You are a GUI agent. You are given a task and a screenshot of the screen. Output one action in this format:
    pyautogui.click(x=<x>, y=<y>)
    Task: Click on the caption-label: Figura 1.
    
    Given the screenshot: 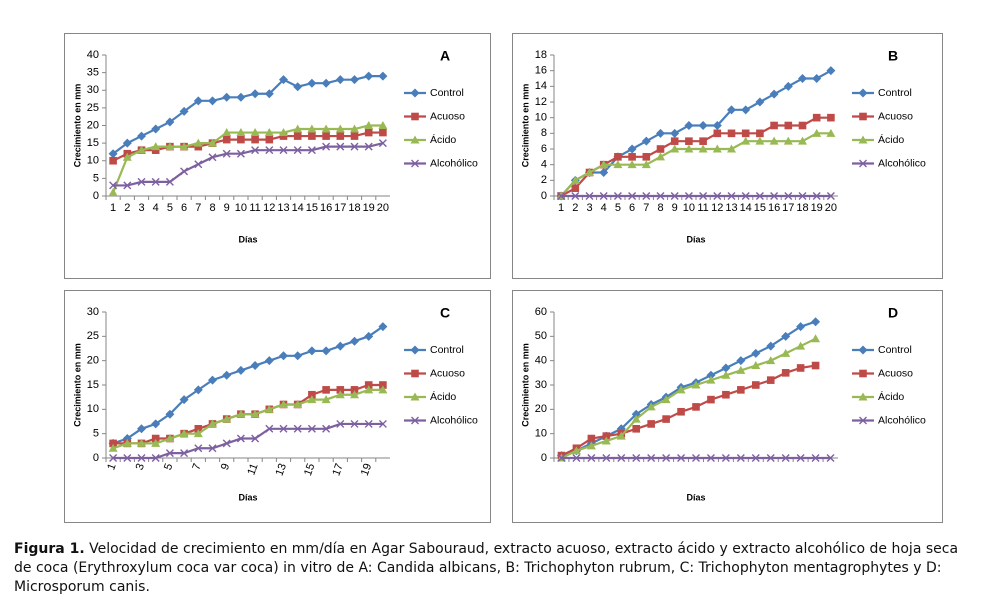 What is the action you would take?
    pyautogui.click(x=49, y=549)
    